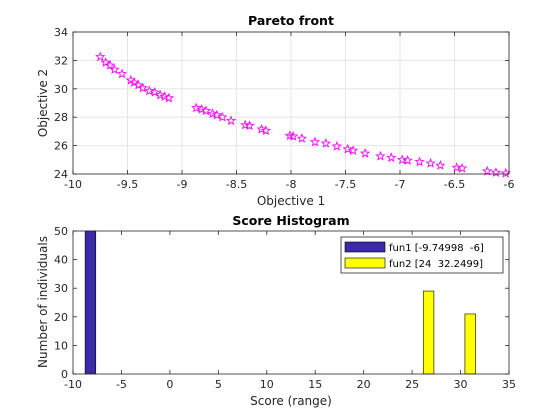  I want to click on histogram-y-tick-label: 50, so click(61, 231).